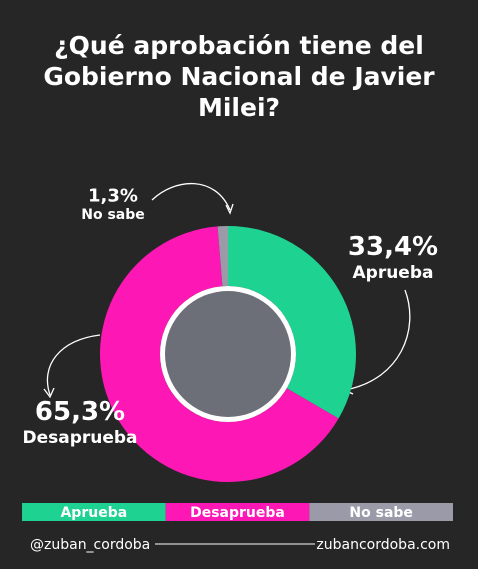 Image resolution: width=478 pixels, height=569 pixels. What do you see at coordinates (80, 412) in the screenshot?
I see `value-label: 65,3%` at bounding box center [80, 412].